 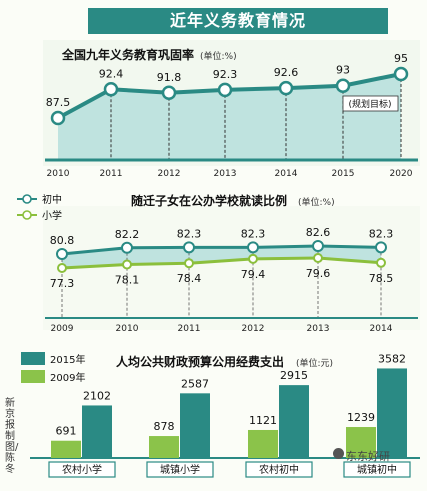 What do you see at coordinates (314, 363) in the screenshot?
I see `chart3-unit: (单位:元)` at bounding box center [314, 363].